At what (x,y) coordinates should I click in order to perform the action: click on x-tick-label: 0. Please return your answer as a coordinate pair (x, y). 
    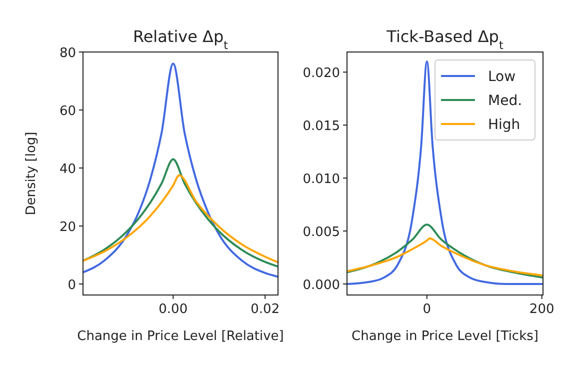
    Looking at the image, I should click on (427, 309).